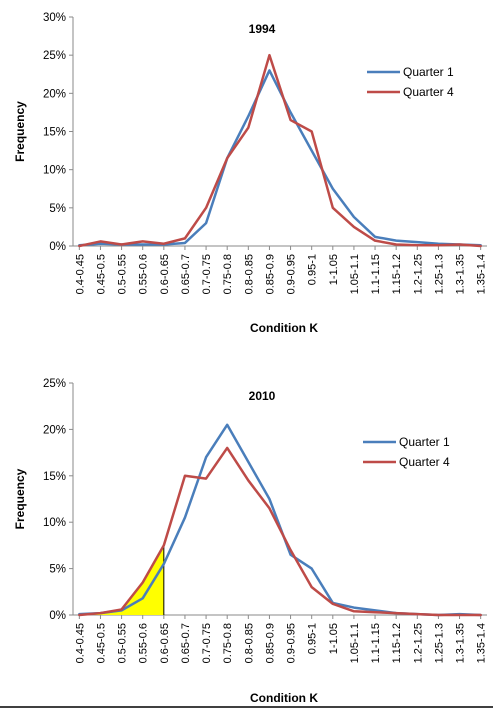 The height and width of the screenshot is (709, 493). What do you see at coordinates (262, 396) in the screenshot?
I see `chart-title: 2010` at bounding box center [262, 396].